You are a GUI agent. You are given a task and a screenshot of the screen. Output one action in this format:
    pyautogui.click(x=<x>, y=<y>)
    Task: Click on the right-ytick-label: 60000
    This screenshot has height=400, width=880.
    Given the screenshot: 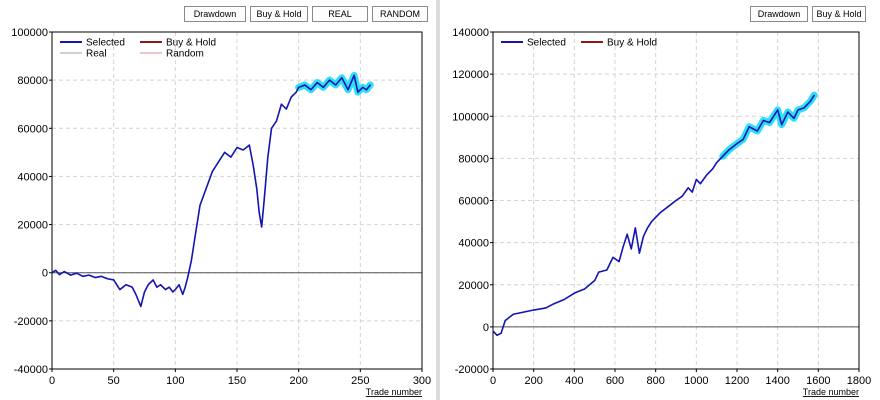 What is the action you would take?
    pyautogui.click(x=473, y=202)
    